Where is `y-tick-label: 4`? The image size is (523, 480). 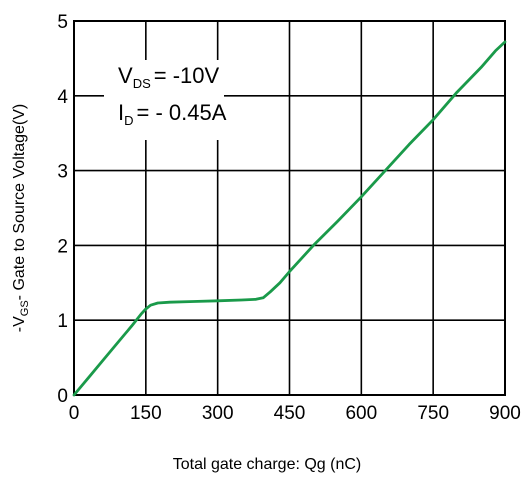 y-tick-label: 4 is located at coordinates (62, 97).